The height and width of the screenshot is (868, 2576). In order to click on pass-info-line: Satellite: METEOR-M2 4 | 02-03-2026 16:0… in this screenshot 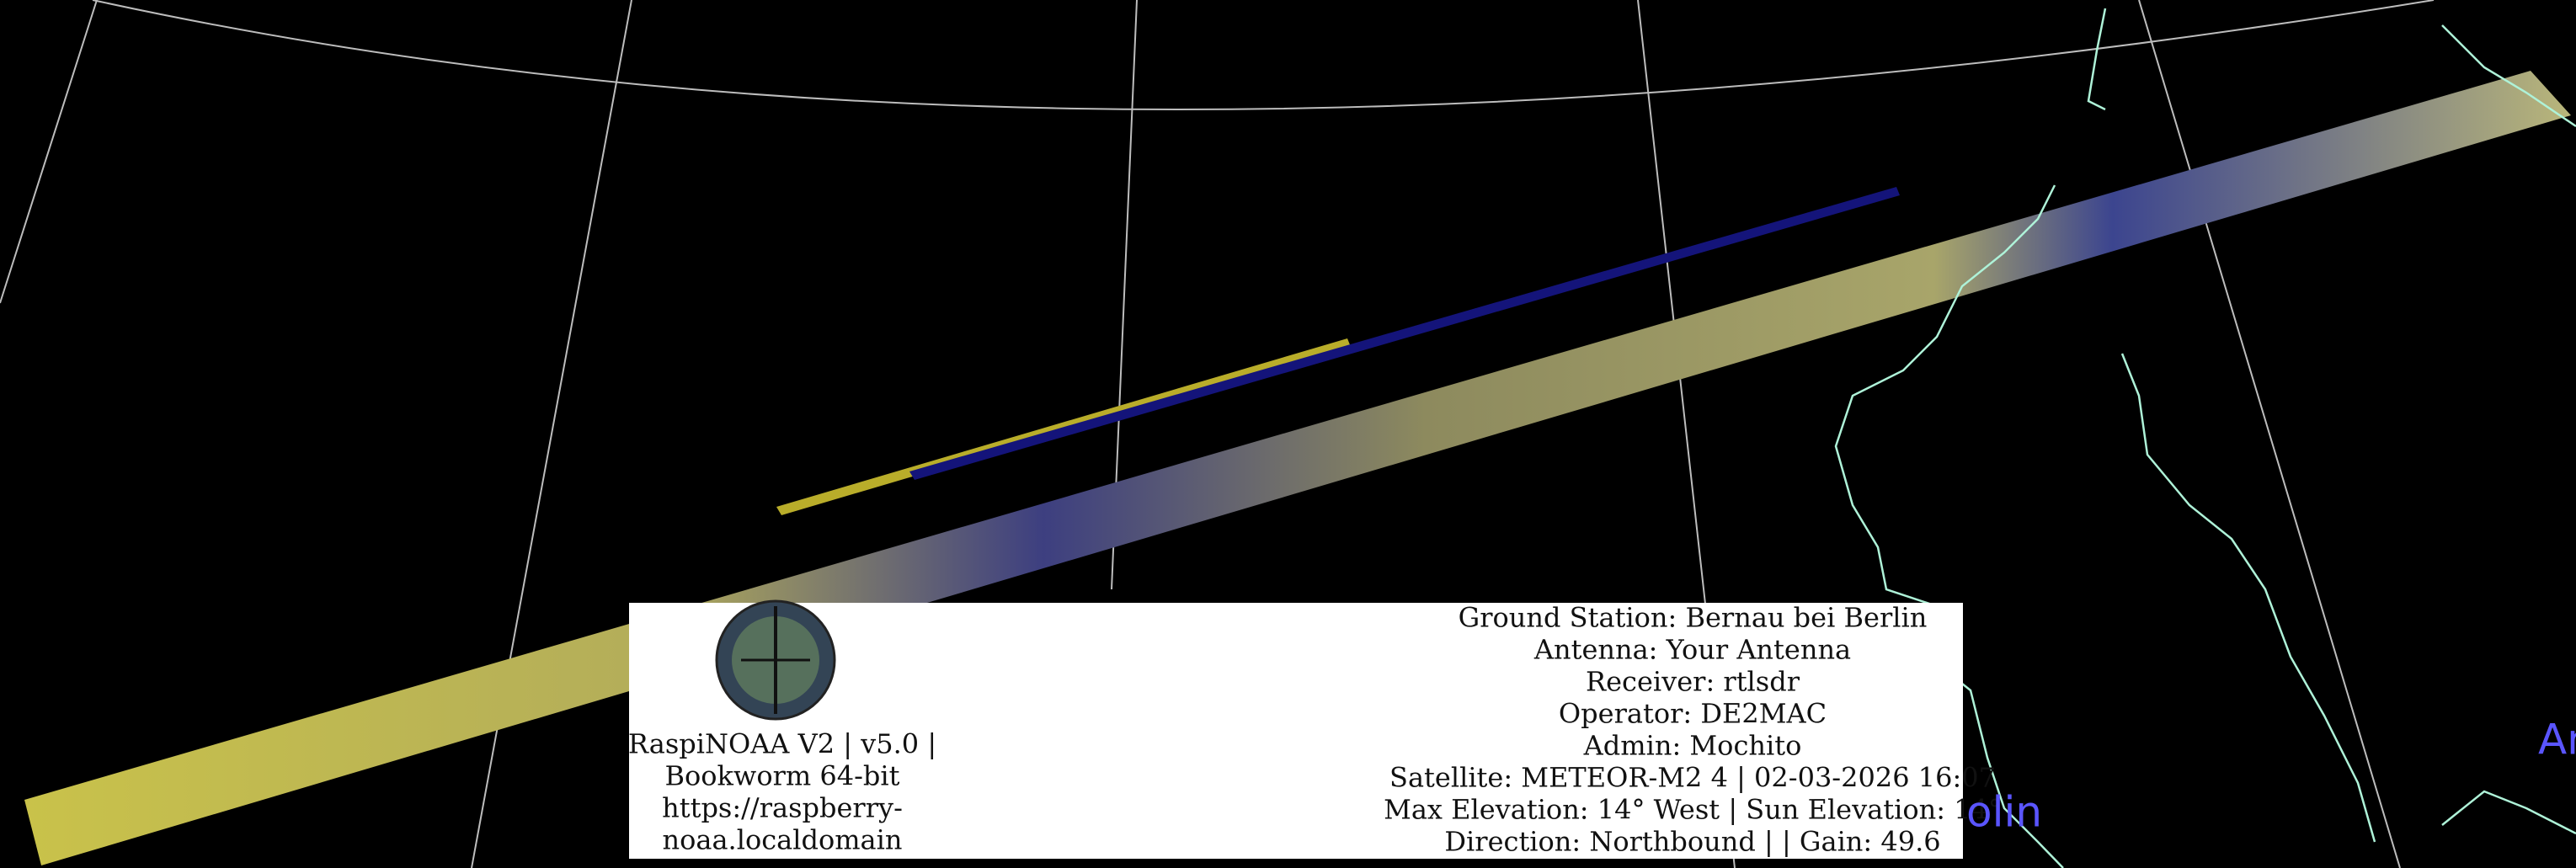, I will do `click(1692, 778)`.